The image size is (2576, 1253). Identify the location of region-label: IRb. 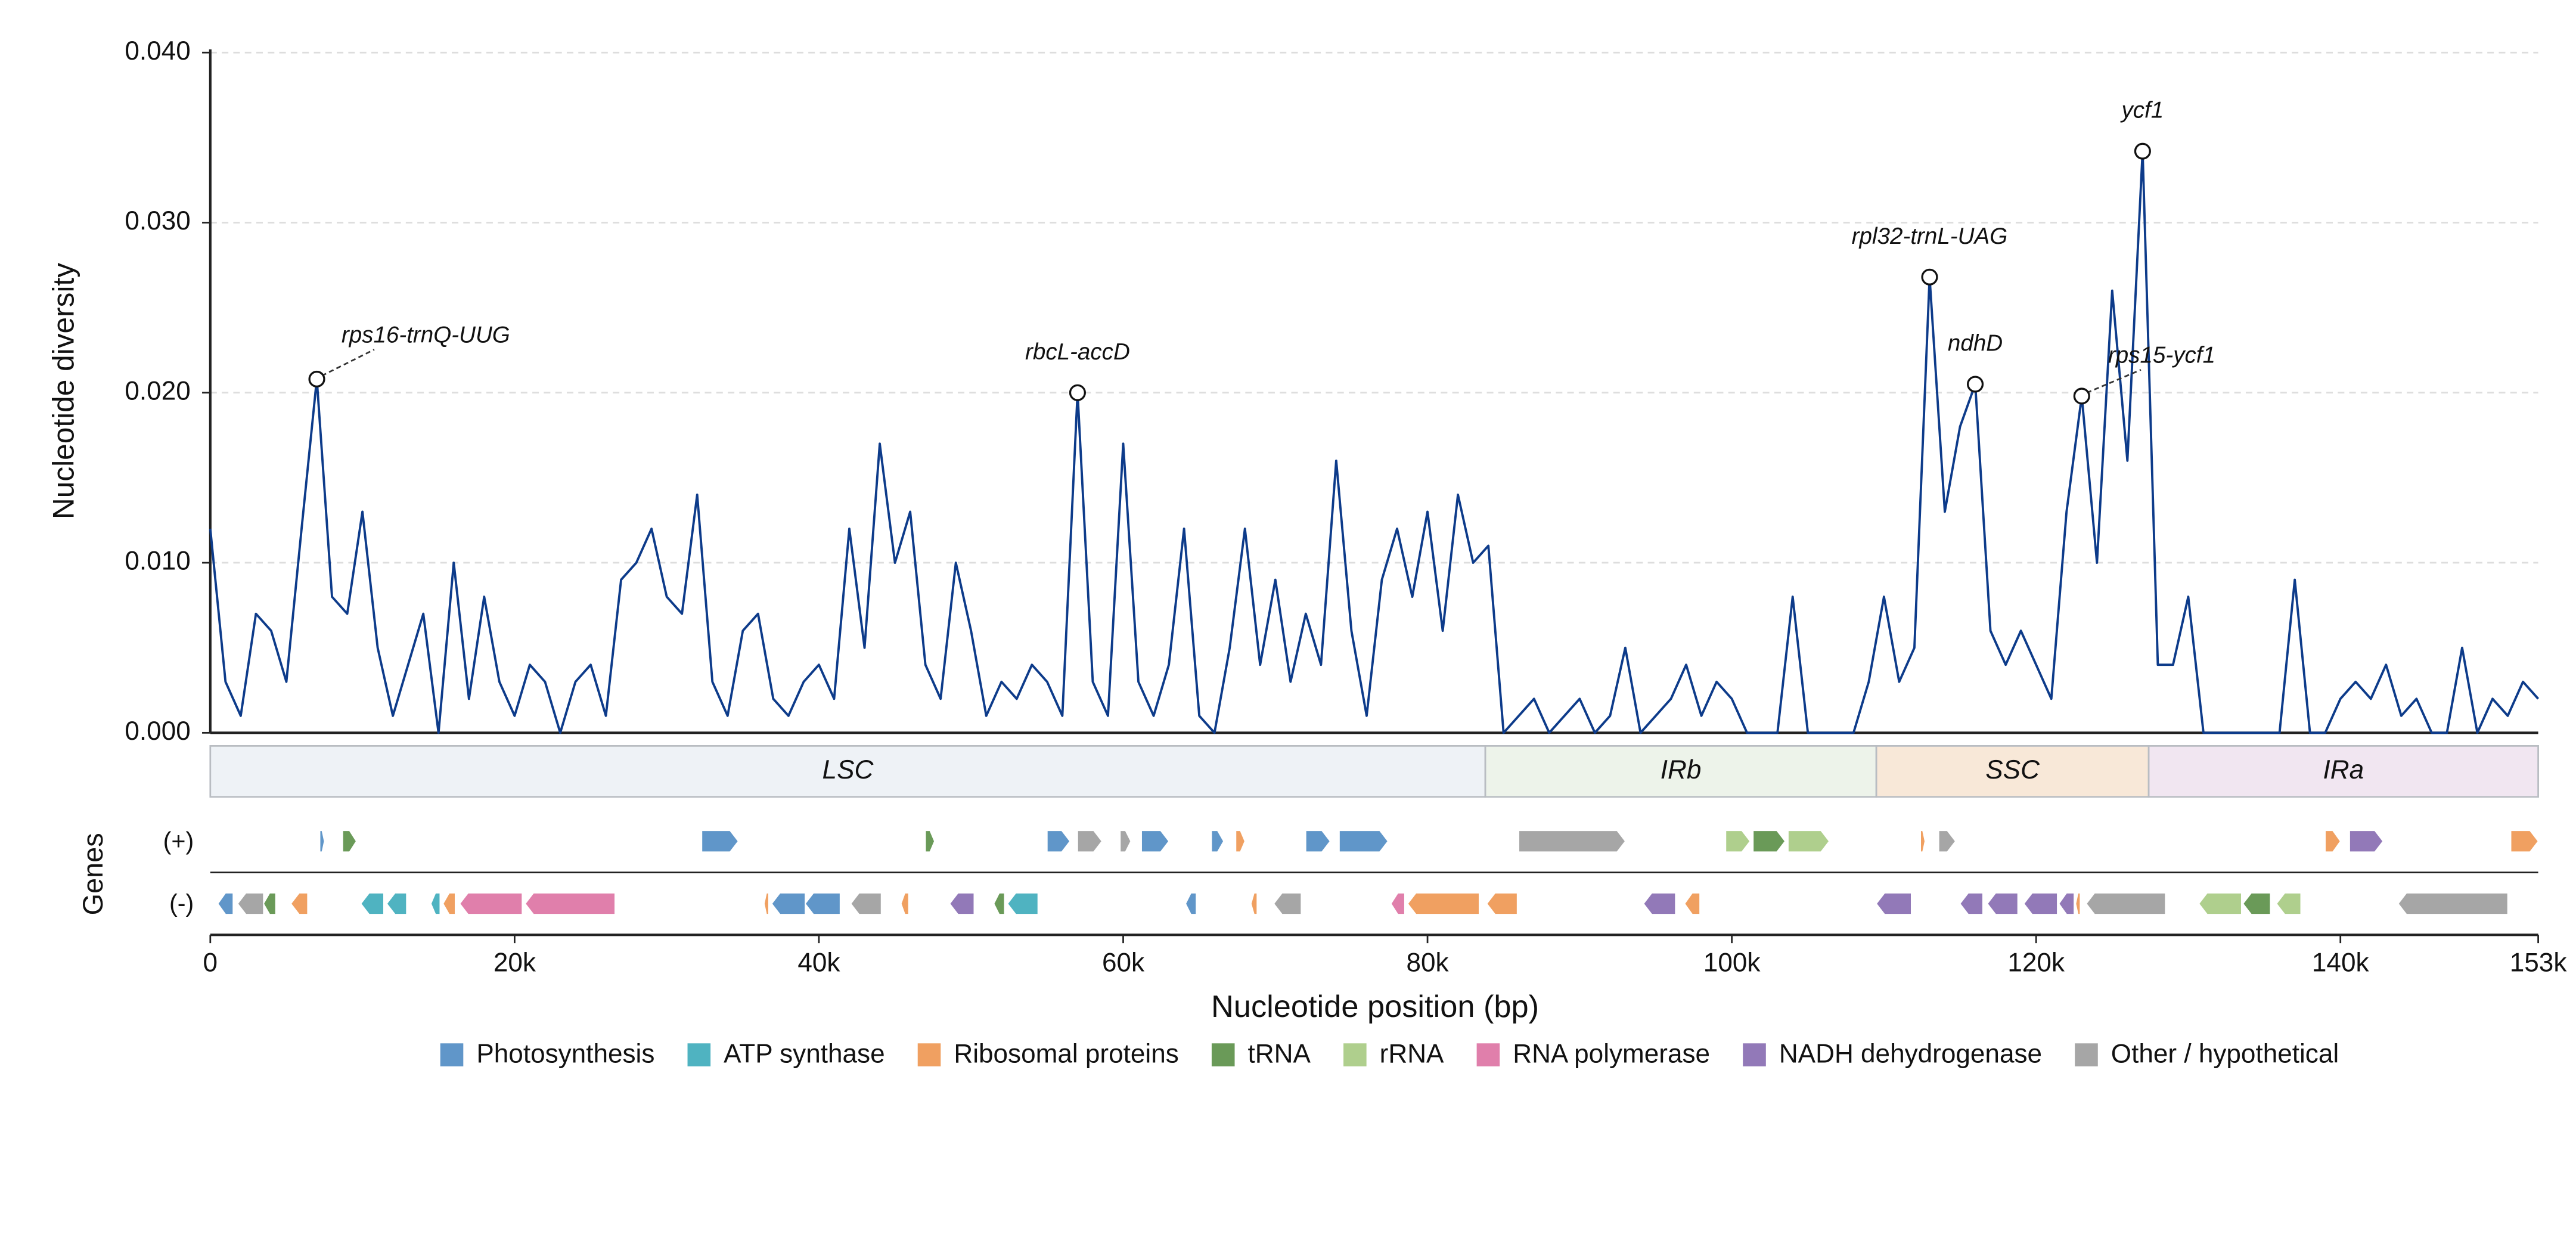
(1682, 769).